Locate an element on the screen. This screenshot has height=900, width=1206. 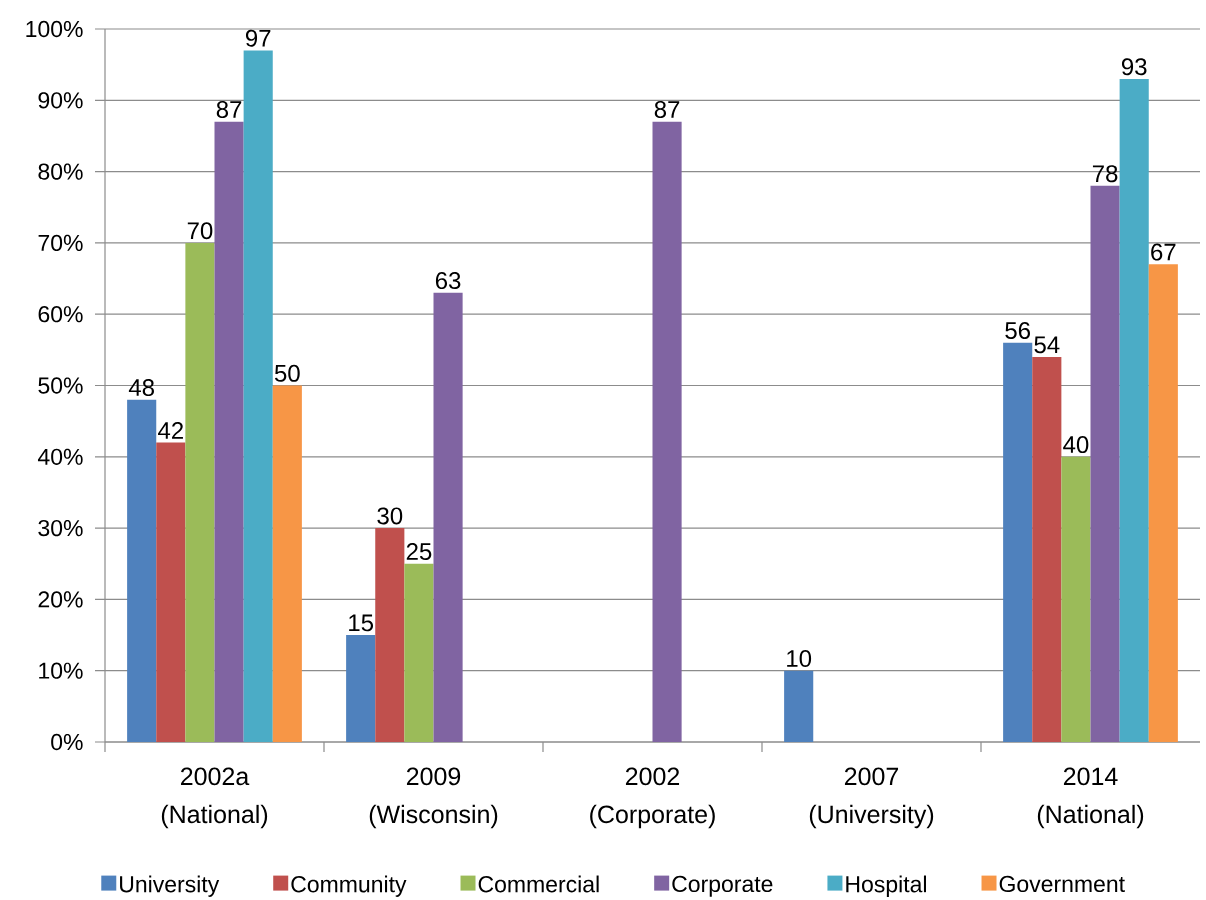
y-tick-label: 80% is located at coordinates (60, 171).